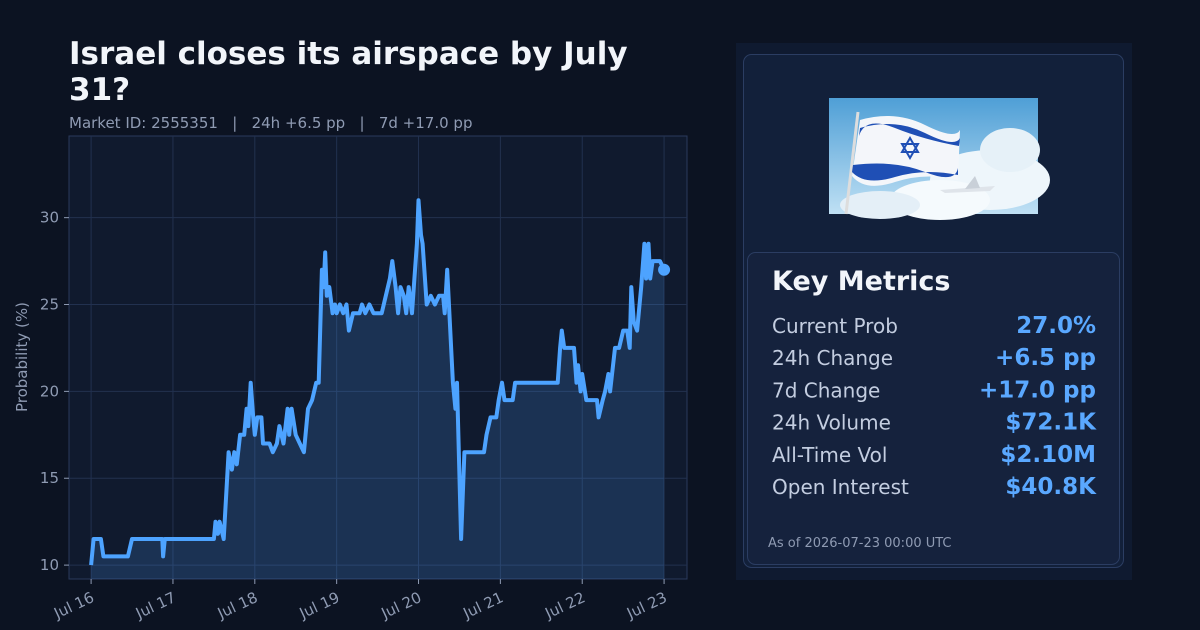  What do you see at coordinates (73, 605) in the screenshot?
I see `x-tick-label: Jul 16` at bounding box center [73, 605].